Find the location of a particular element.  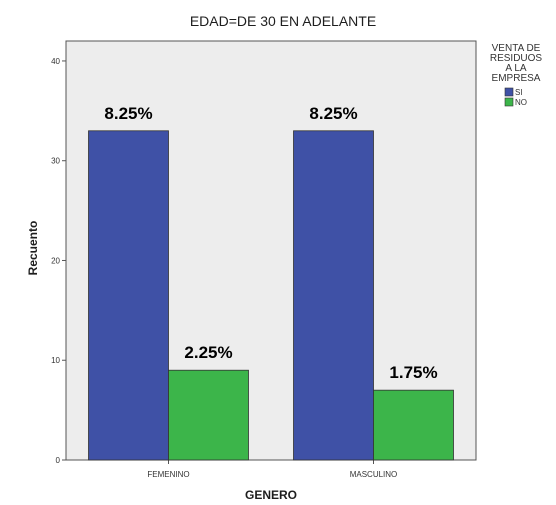

y-axis-label: Recuento is located at coordinates (33, 248).